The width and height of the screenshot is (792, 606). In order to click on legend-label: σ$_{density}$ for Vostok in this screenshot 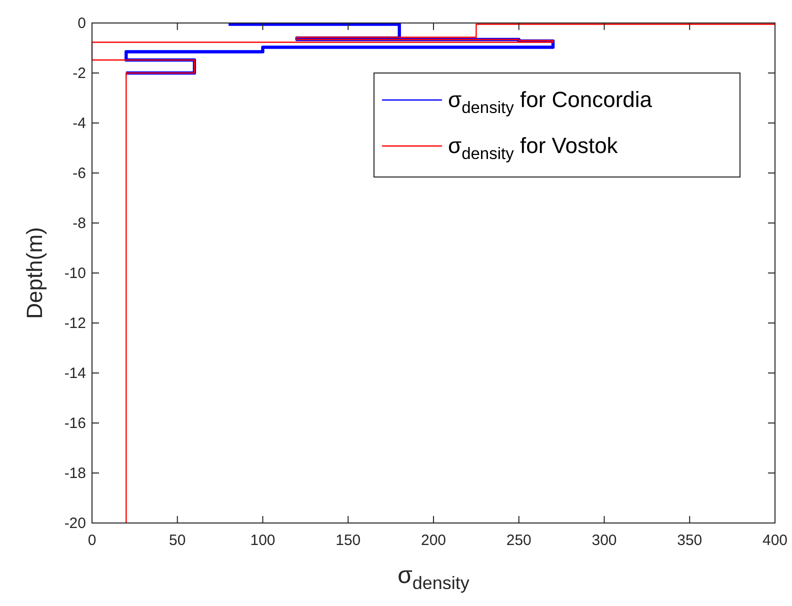, I will do `click(533, 148)`.